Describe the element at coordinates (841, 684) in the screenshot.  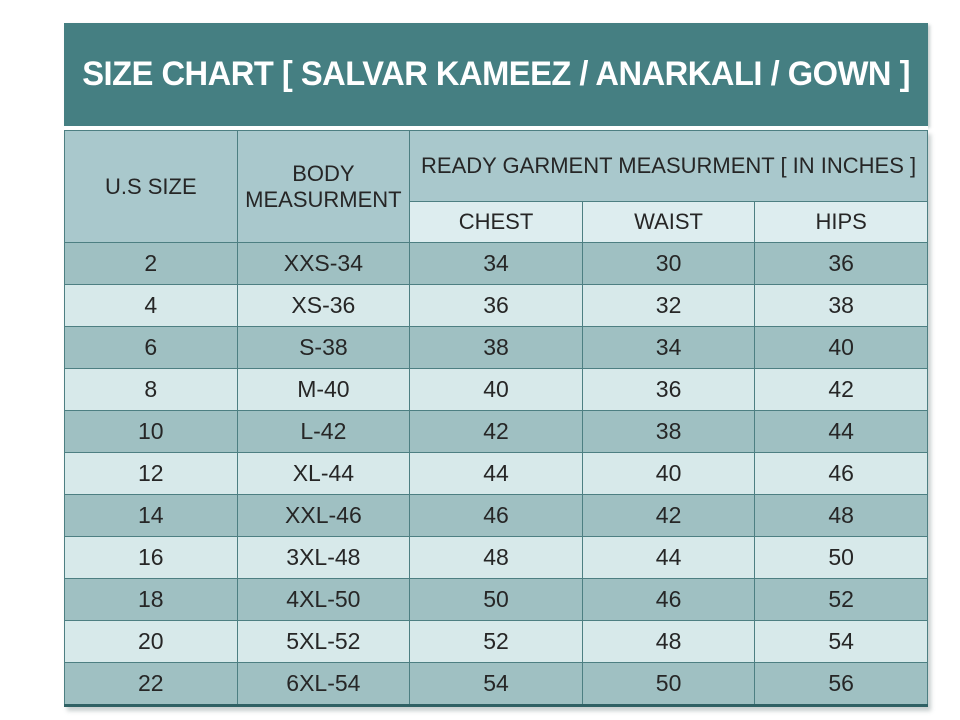
I see `cell-hips: 56` at that location.